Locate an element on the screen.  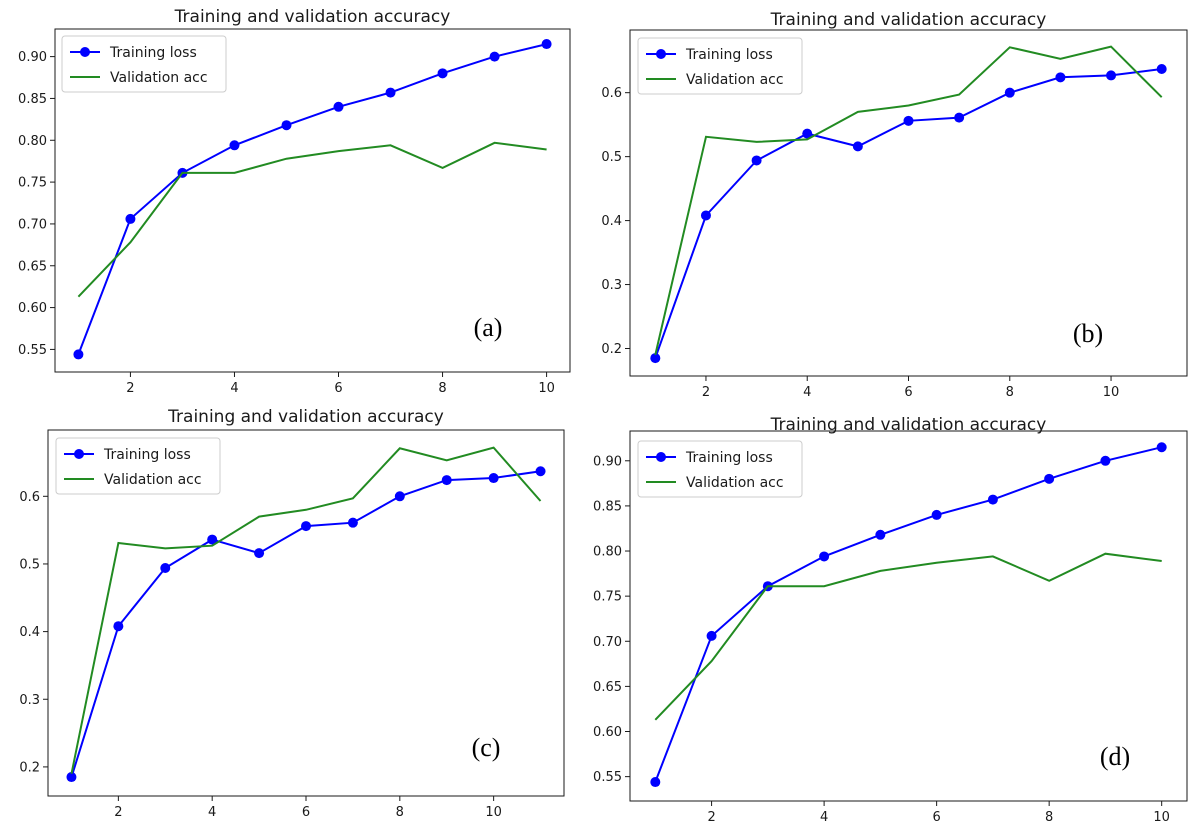
y-tick-label: 0.75 is located at coordinates (607, 597).